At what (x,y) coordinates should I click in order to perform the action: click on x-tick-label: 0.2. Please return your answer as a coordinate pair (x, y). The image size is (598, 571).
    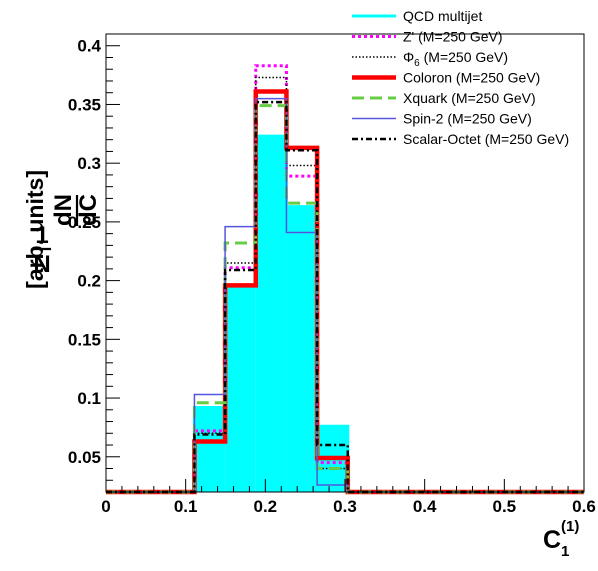
    Looking at the image, I should click on (266, 506).